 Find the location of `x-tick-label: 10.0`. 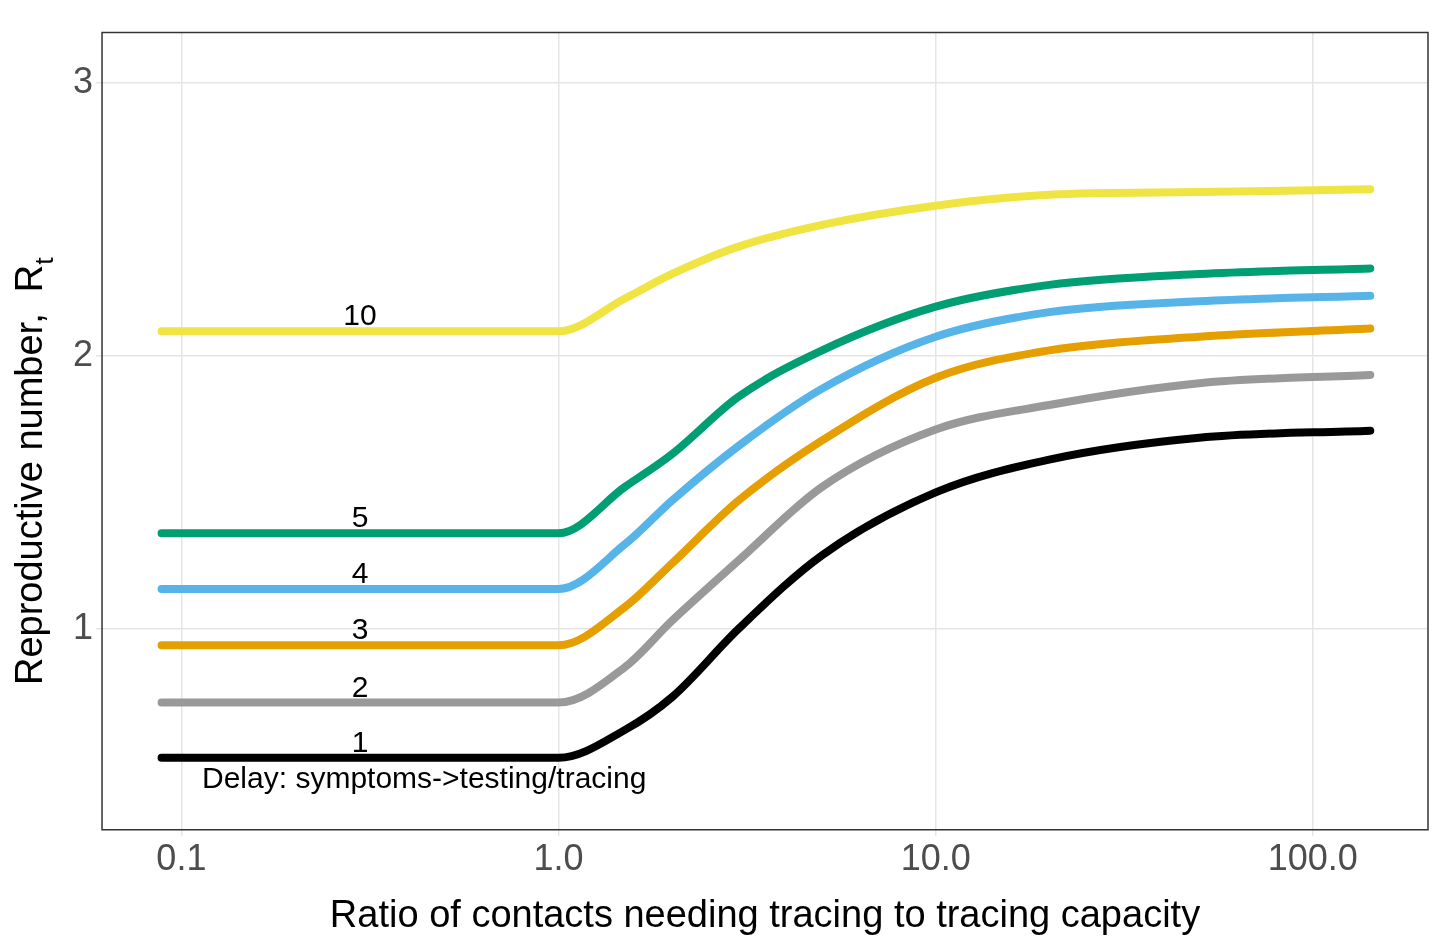

x-tick-label: 10.0 is located at coordinates (935, 858).